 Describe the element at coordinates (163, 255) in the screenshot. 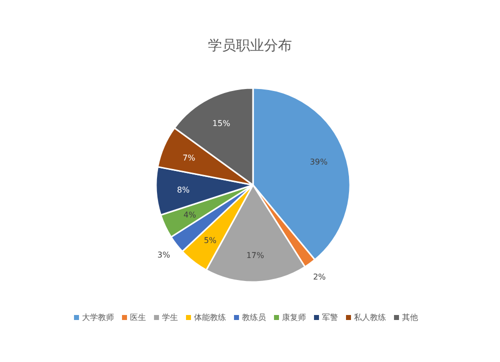

I see `data-label: 3%` at that location.